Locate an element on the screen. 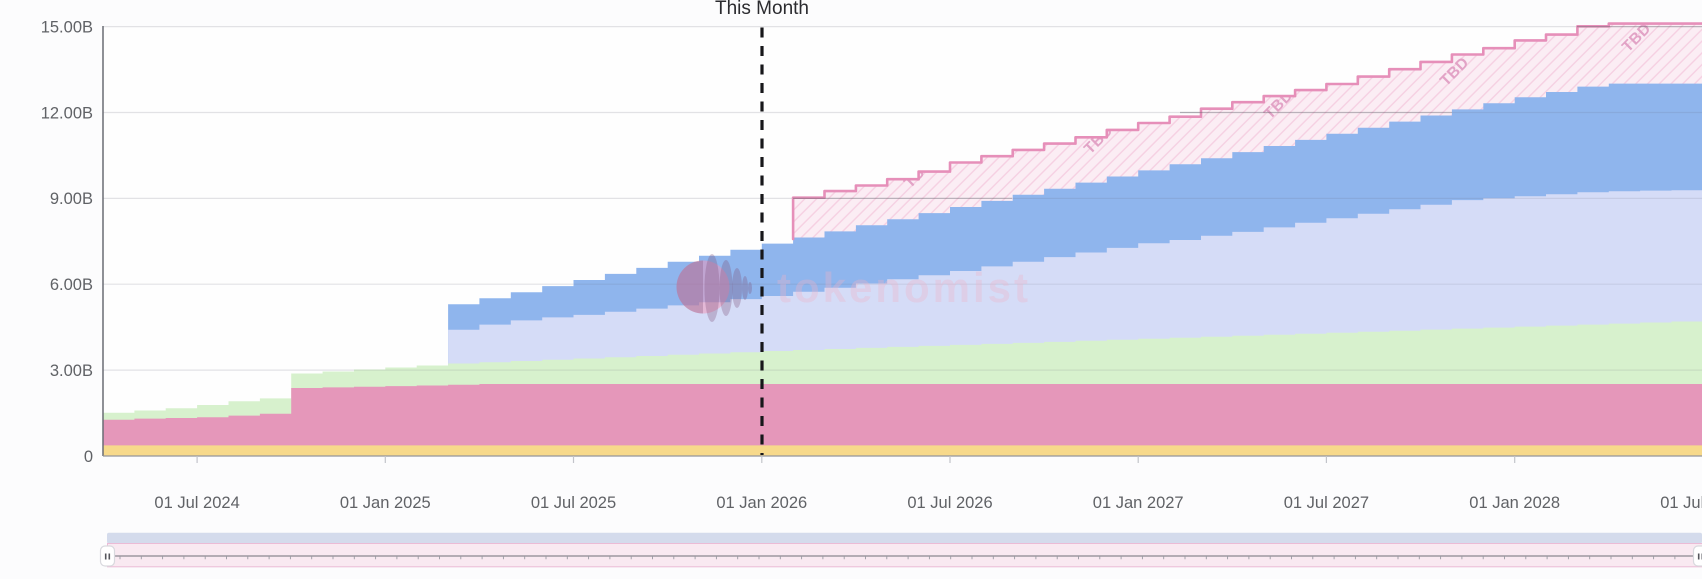  svg-text: 01 Jul 2028 is located at coordinates (1681, 503).